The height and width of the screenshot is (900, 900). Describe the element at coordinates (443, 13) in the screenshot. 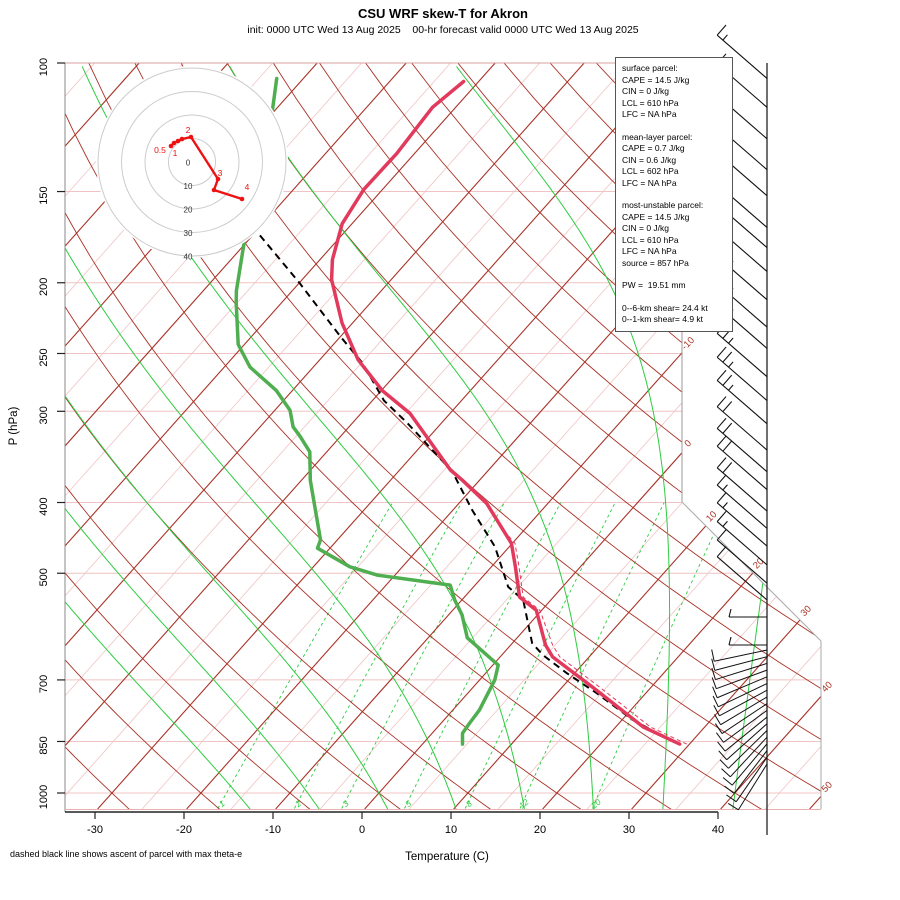

I see `chart-title: CSU WRF skew-T for Akron` at that location.